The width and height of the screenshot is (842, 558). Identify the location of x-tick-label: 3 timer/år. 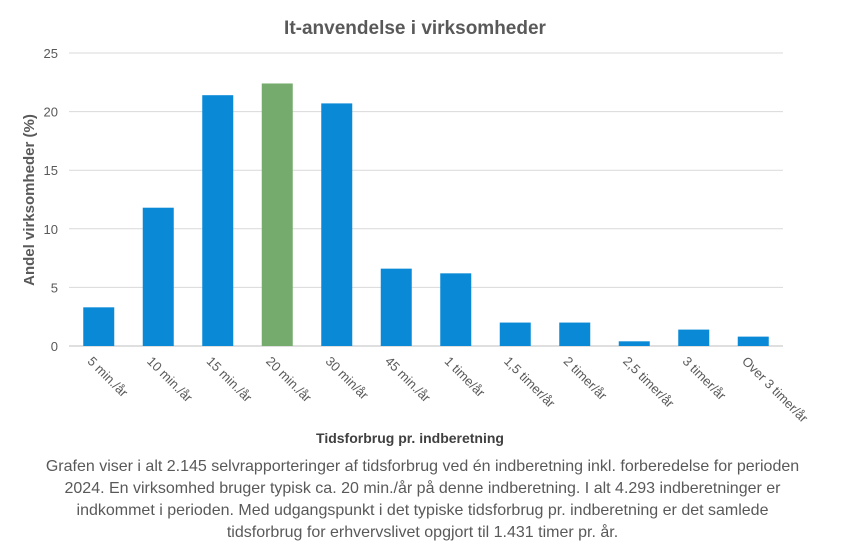
(705, 379).